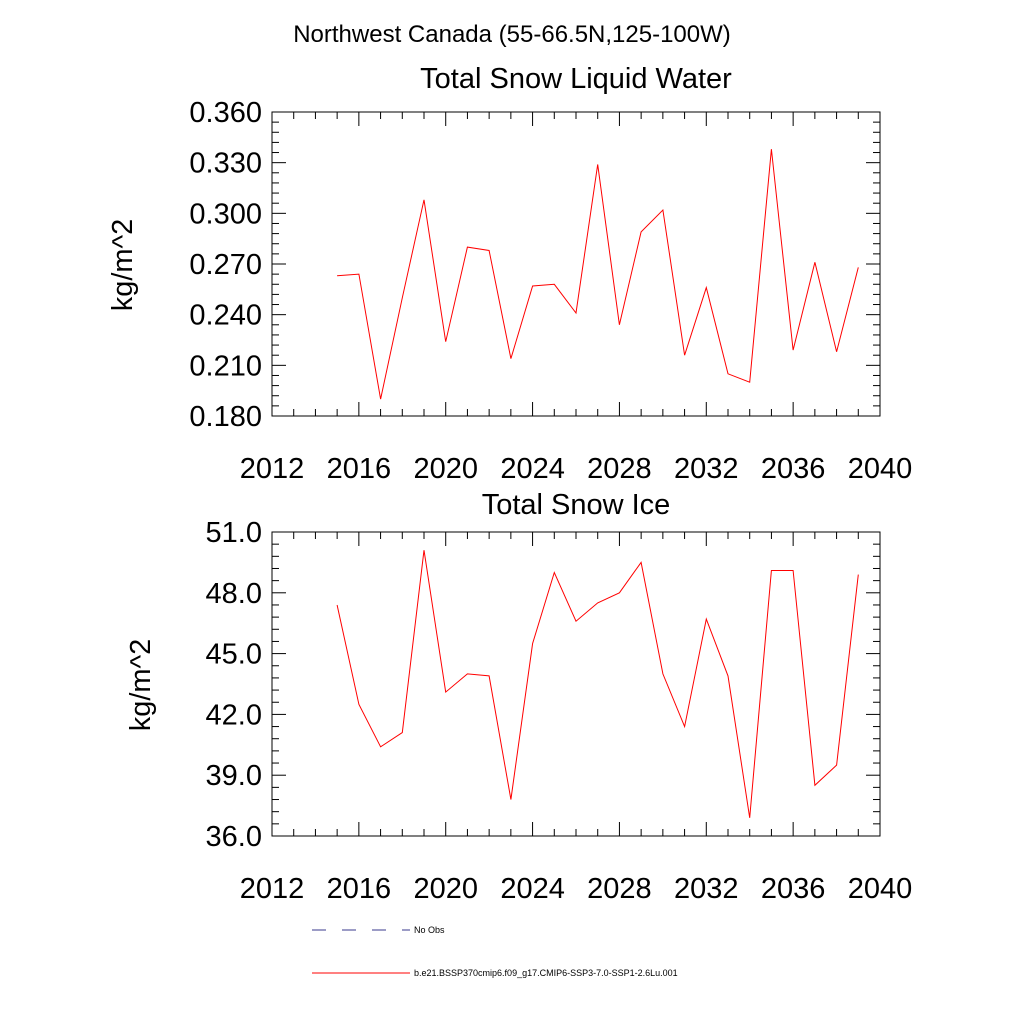 The width and height of the screenshot is (1024, 1024). I want to click on x-tick-label-snow-liquid-water: 2032, so click(706, 469).